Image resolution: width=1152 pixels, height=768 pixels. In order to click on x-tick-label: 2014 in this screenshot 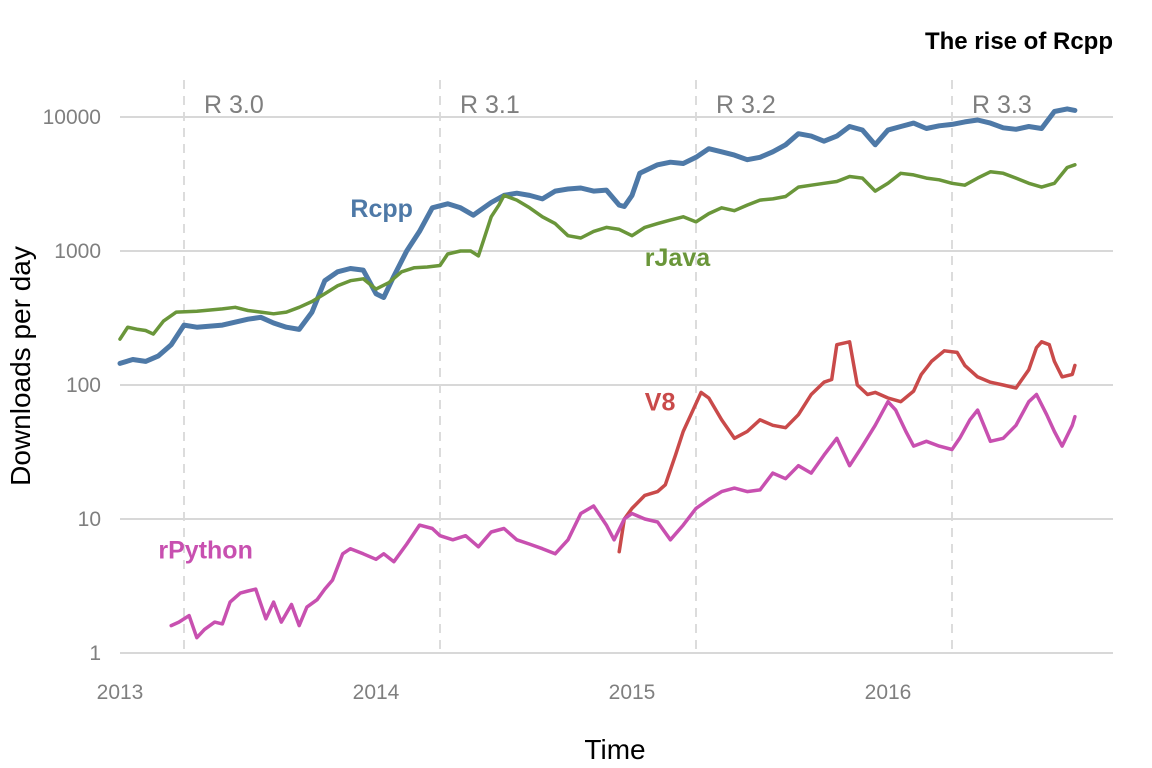, I will do `click(376, 692)`.